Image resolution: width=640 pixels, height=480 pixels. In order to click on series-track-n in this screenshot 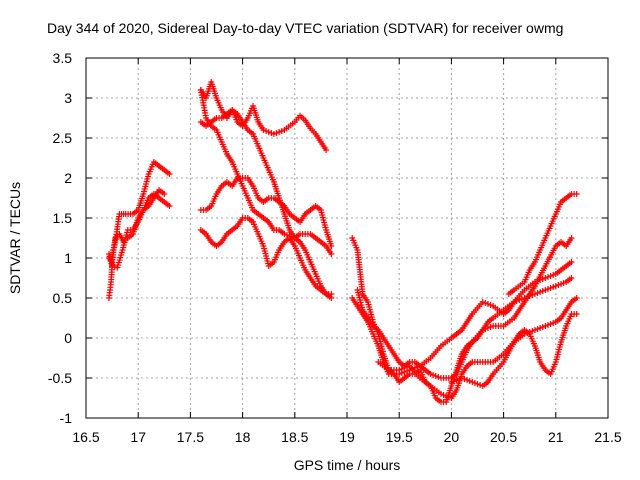, I will do `click(542, 244)`.